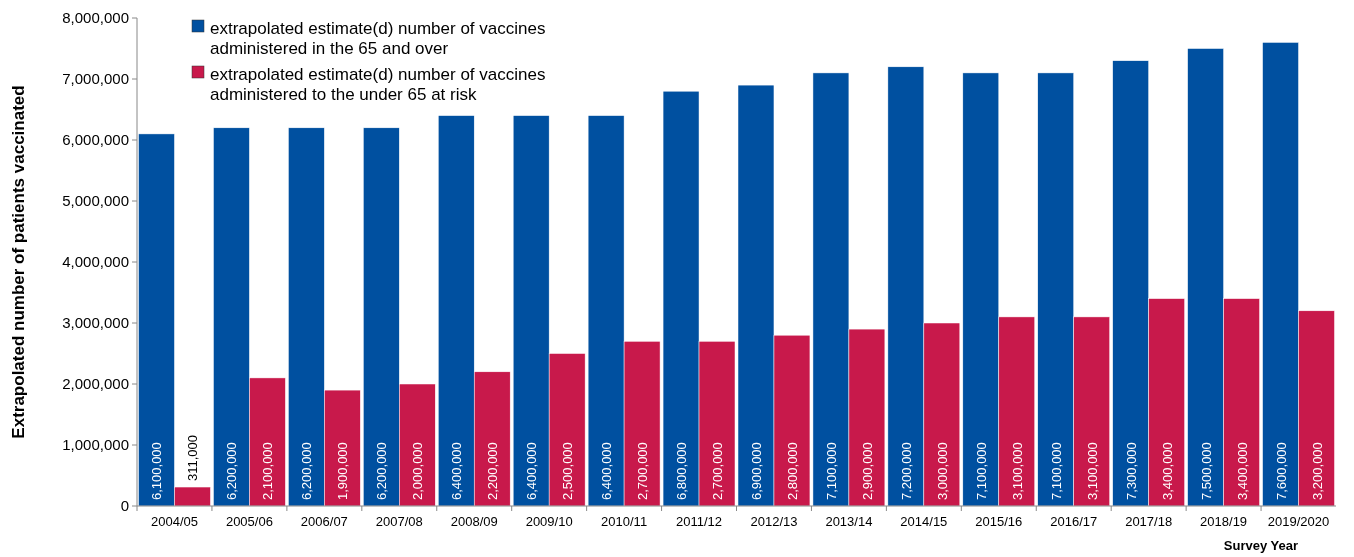 This screenshot has width=1354, height=557. I want to click on x-axis-title: Survey Year, so click(1260, 545).